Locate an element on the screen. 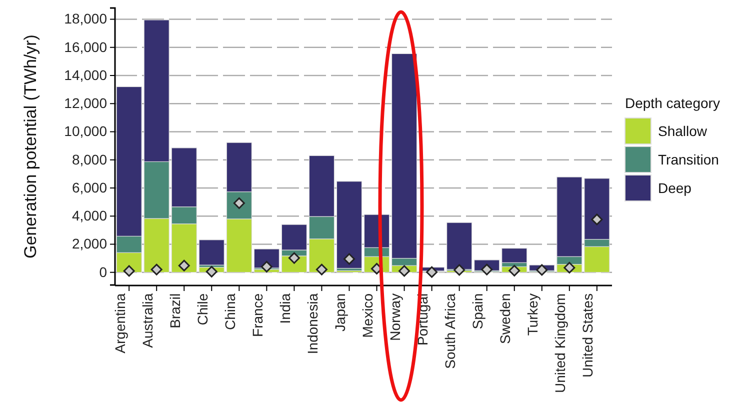  x-tick-label: Sweden is located at coordinates (505, 318).